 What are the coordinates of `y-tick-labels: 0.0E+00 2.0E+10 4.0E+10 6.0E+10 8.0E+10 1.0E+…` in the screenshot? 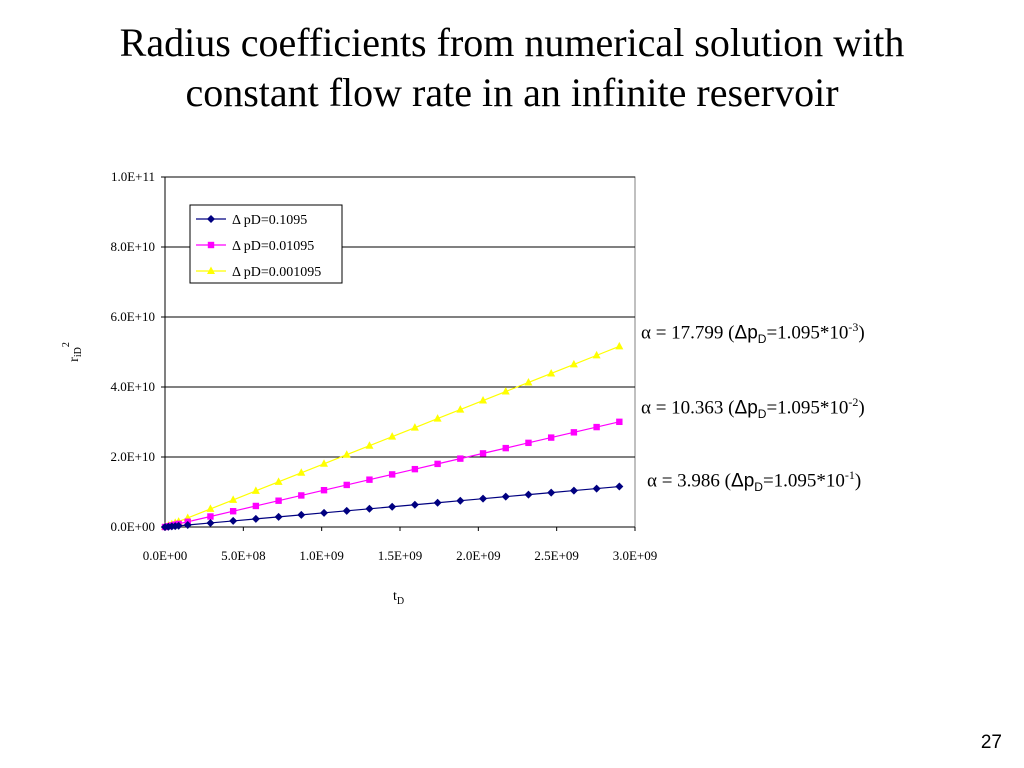 It's located at (132, 351).